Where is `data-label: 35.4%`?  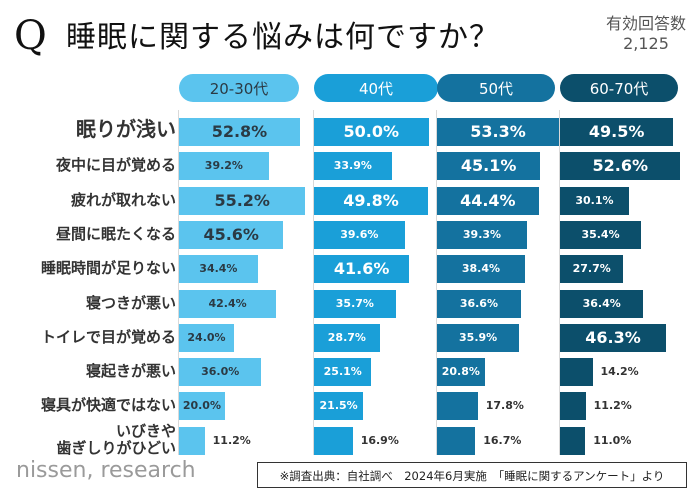 data-label: 35.4% is located at coordinates (600, 234).